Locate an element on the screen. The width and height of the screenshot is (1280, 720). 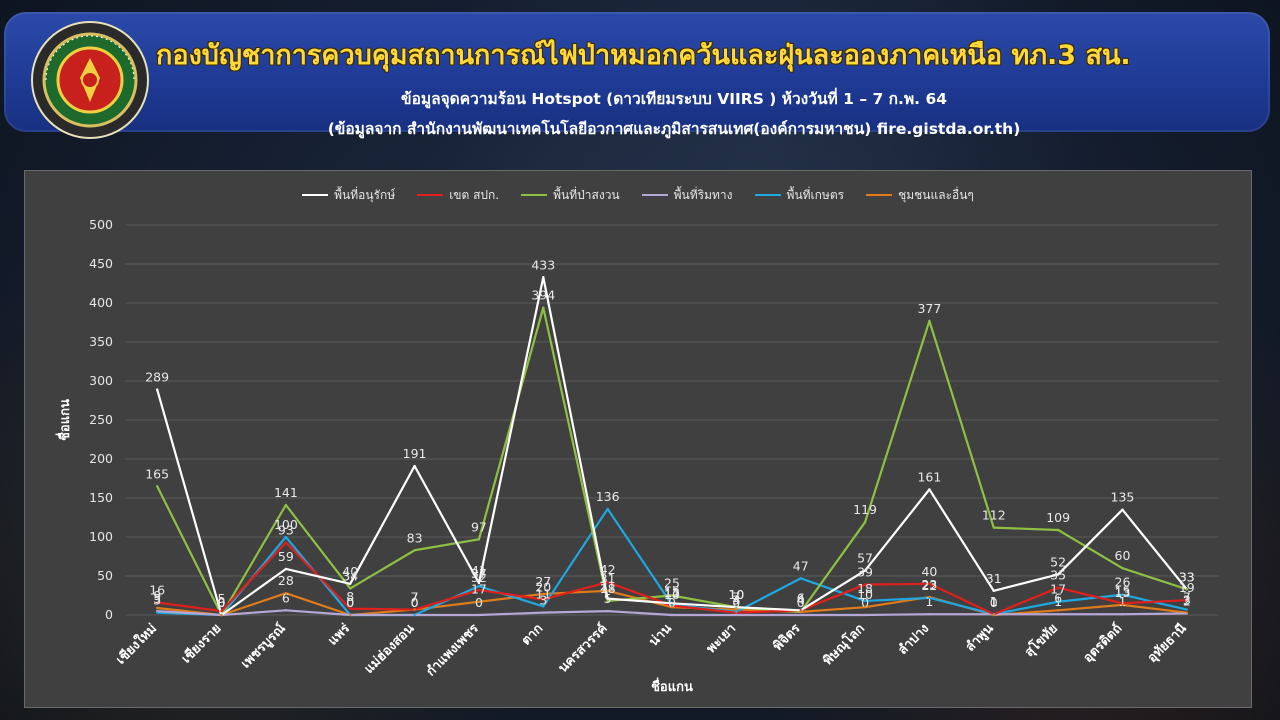
data-label: 97 is located at coordinates (479, 526).